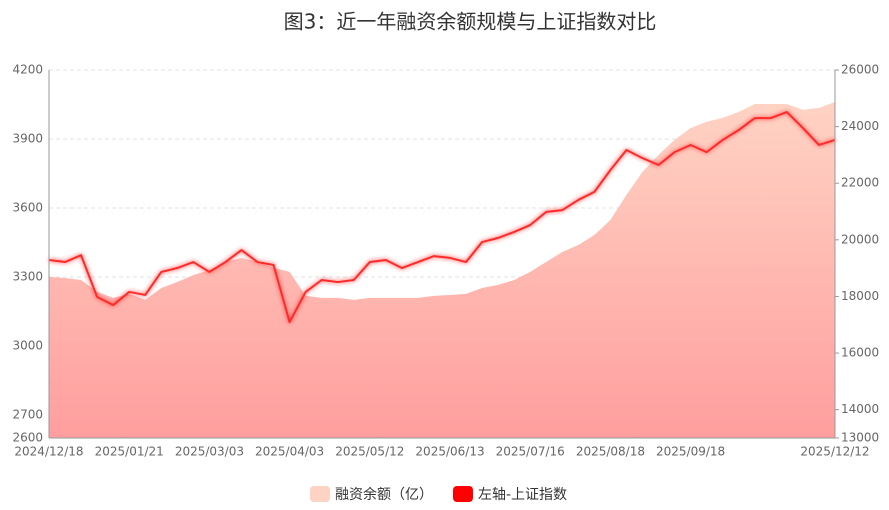  Describe the element at coordinates (530, 452) in the screenshot. I see `x-tick-label: 2025/07/16` at that location.